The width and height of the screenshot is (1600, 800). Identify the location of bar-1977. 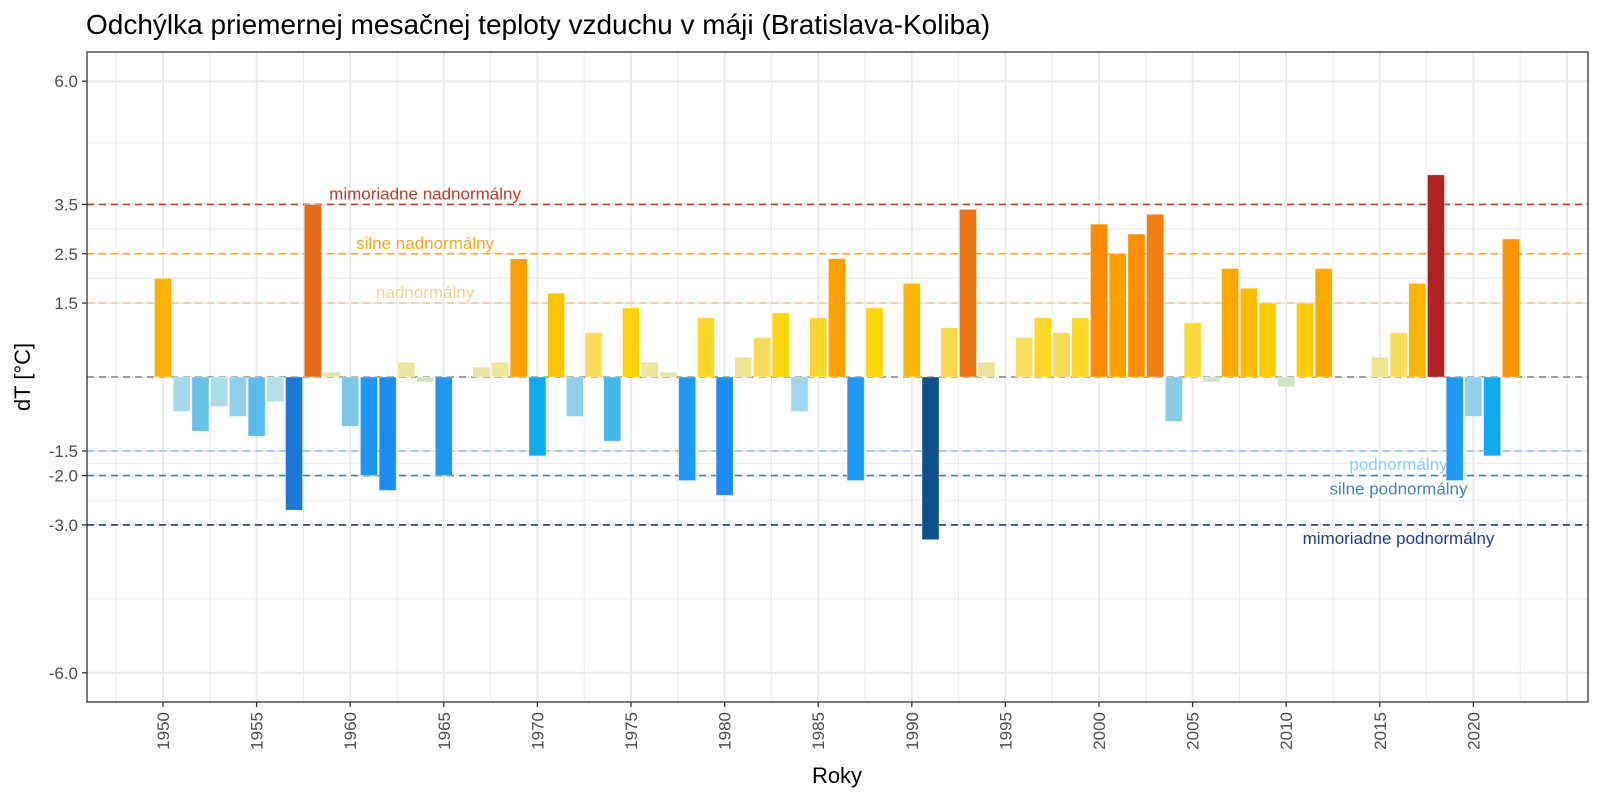
(668, 374).